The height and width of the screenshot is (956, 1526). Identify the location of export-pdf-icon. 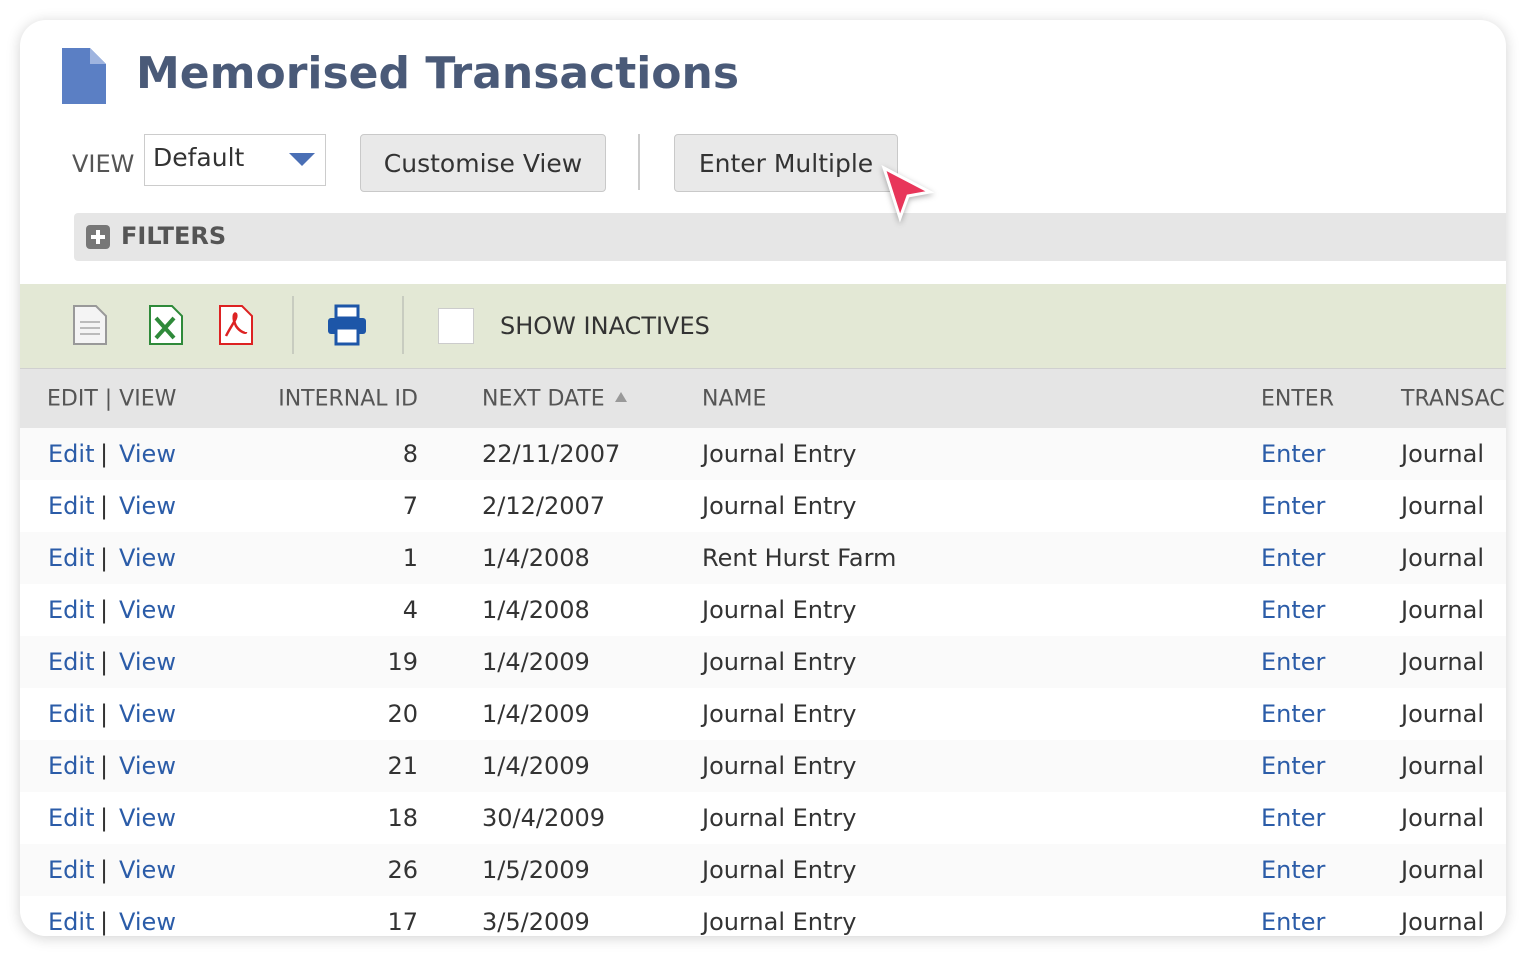
(236, 325).